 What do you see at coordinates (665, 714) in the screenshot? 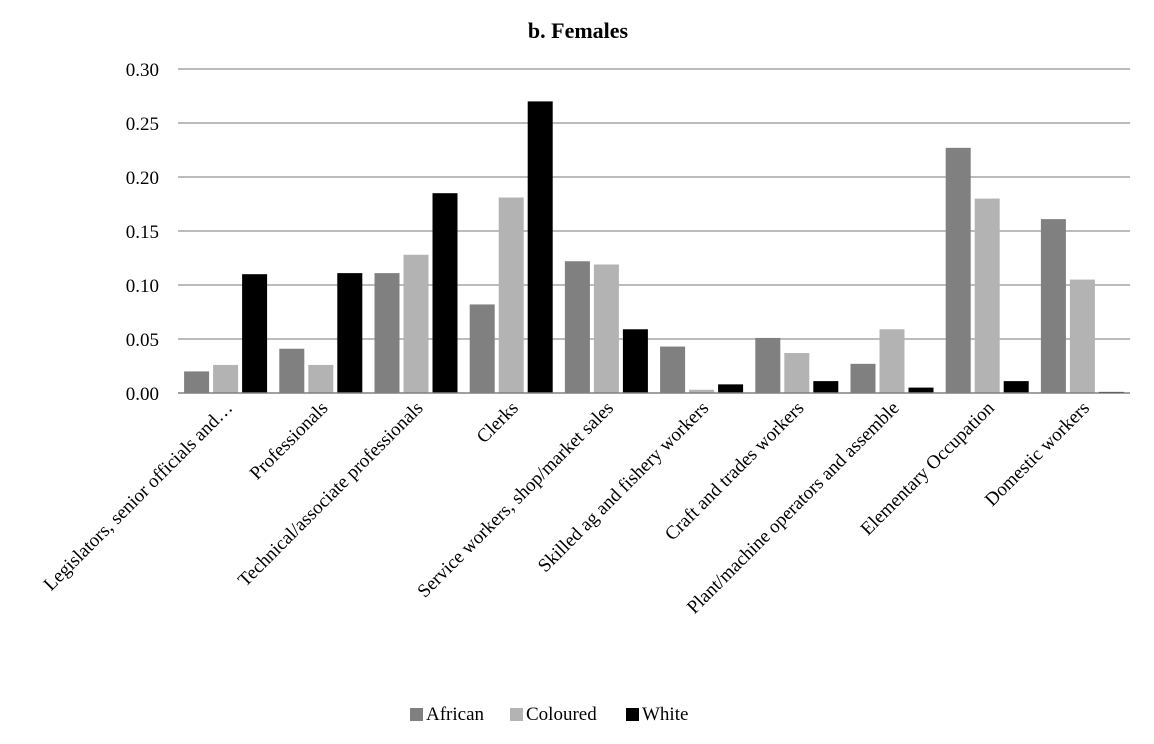
I see `legend-label-white: White` at bounding box center [665, 714].